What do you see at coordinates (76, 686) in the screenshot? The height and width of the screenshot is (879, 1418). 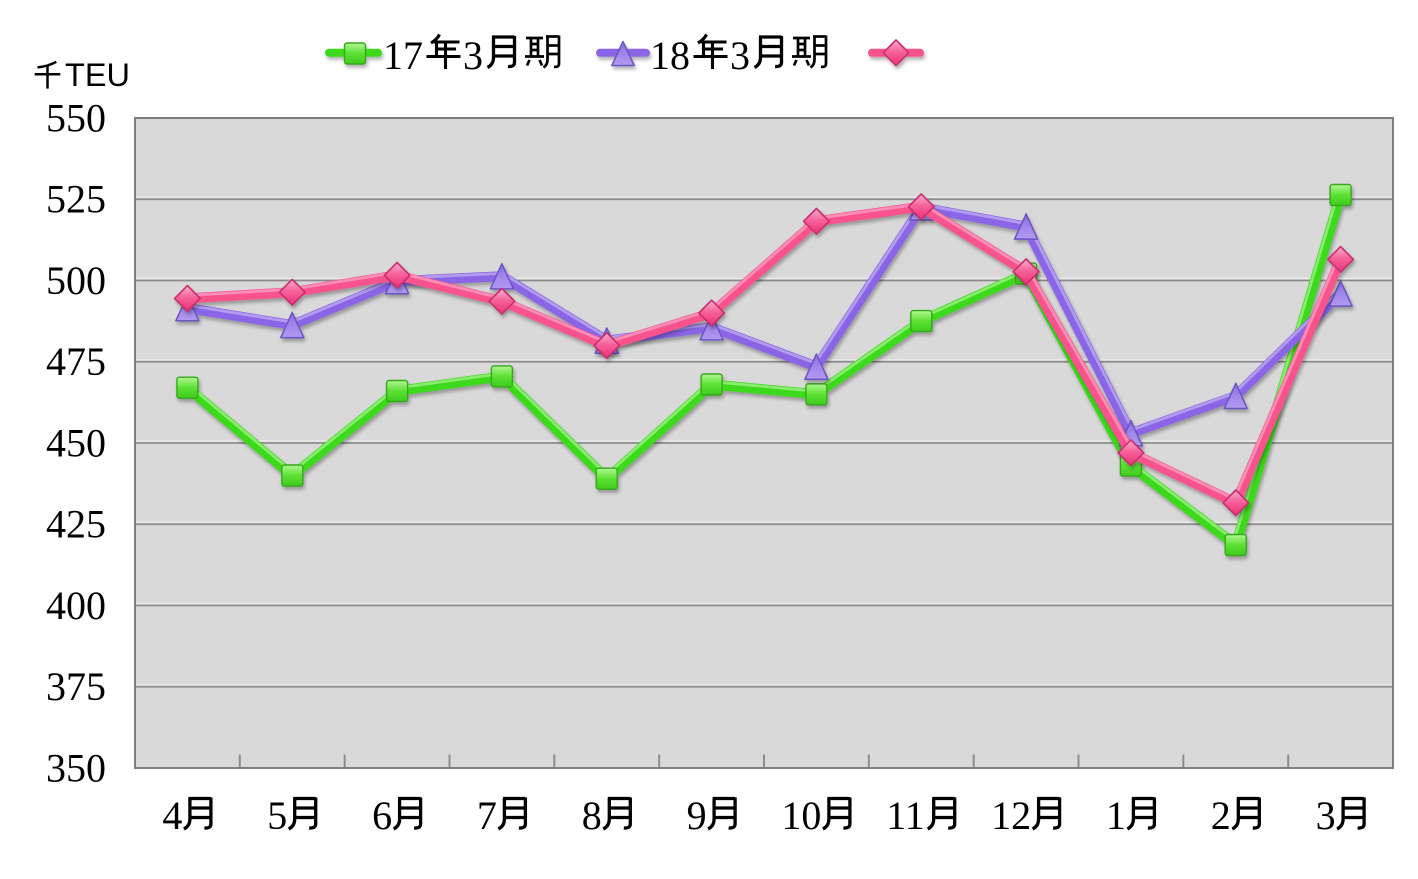 I see `svg-text: 375` at bounding box center [76, 686].